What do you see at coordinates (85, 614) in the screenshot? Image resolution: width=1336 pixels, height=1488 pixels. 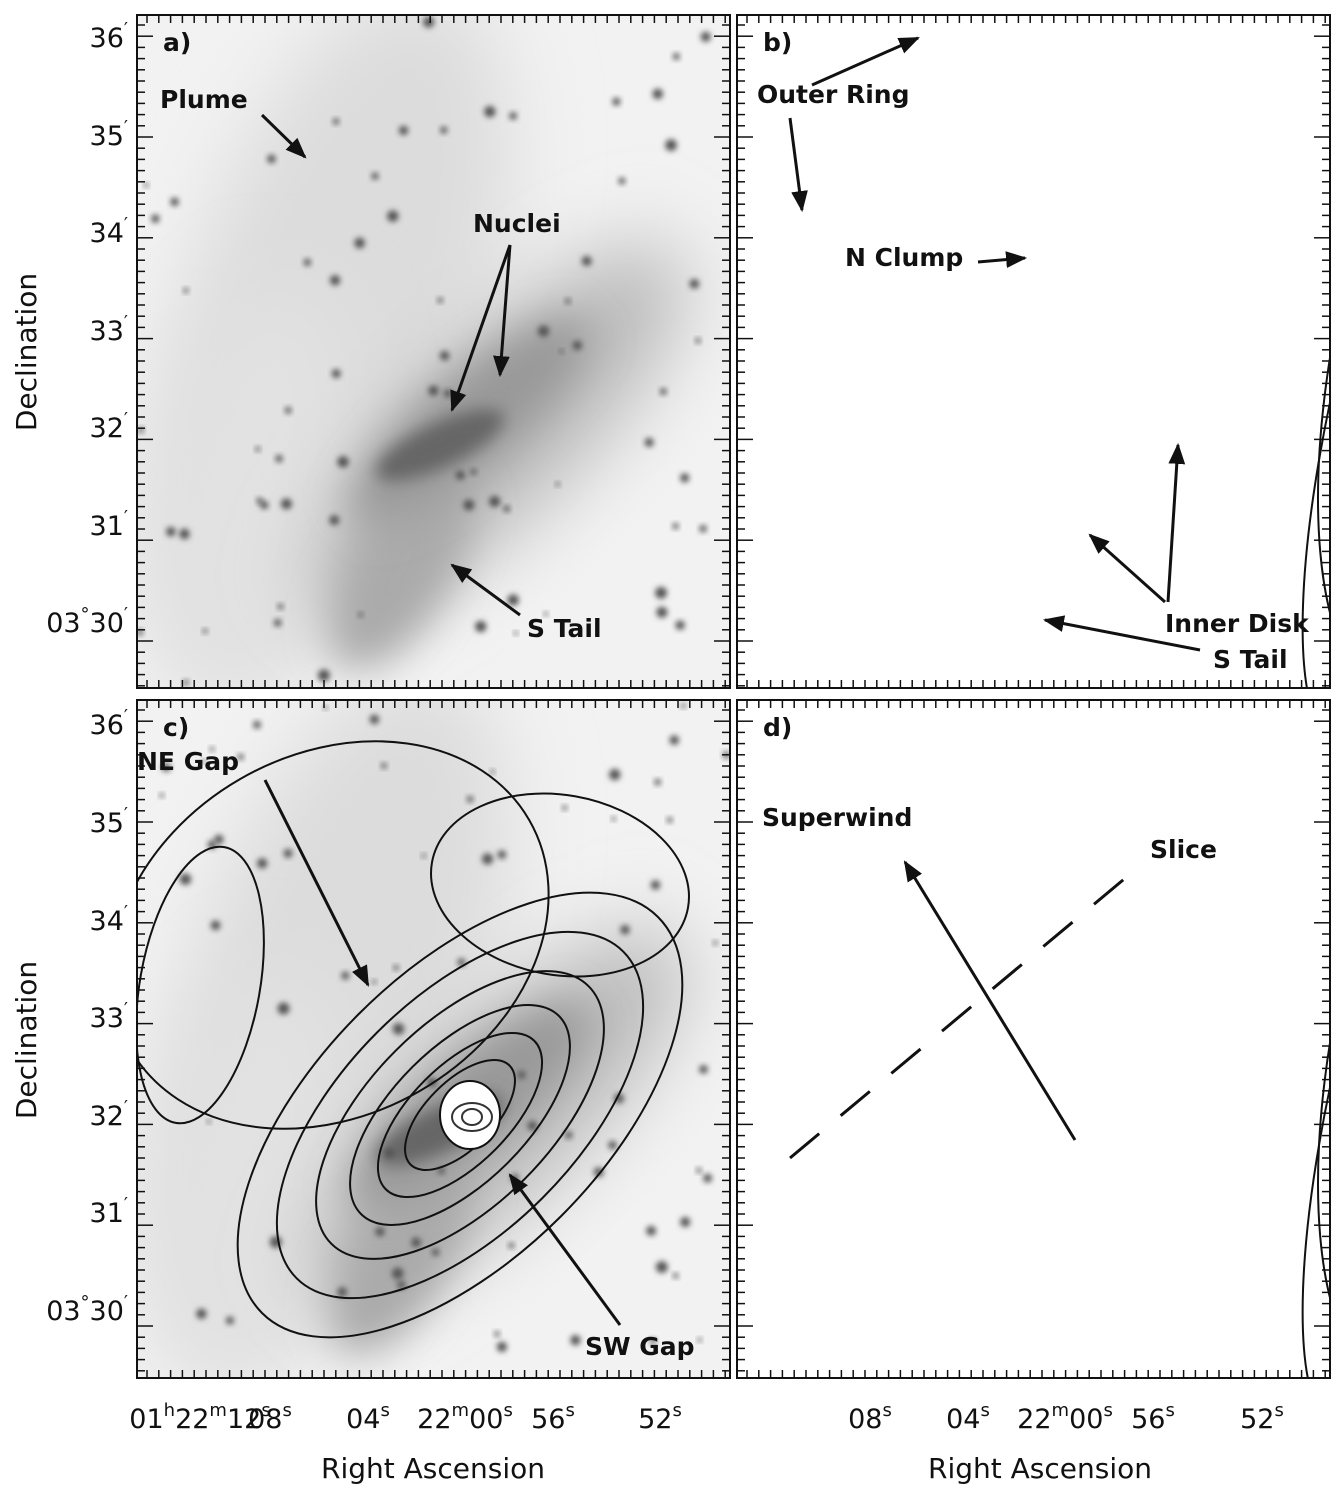 I see `tick-part: °` at bounding box center [85, 614].